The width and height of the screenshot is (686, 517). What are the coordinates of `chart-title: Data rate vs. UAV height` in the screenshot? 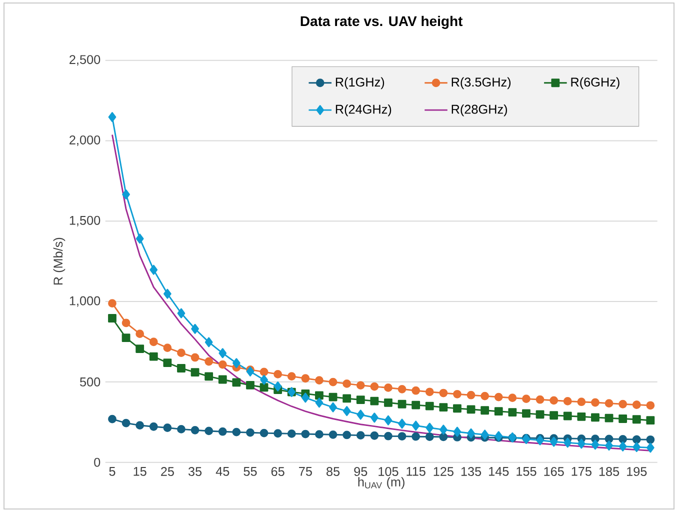 It's located at (381, 22).